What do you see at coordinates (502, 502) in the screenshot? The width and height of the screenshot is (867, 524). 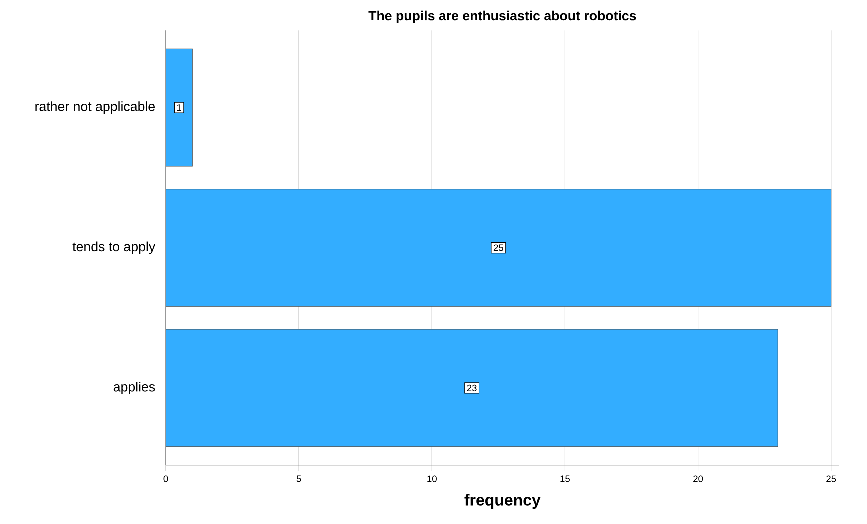 I see `x-axis-title: frequency` at bounding box center [502, 502].